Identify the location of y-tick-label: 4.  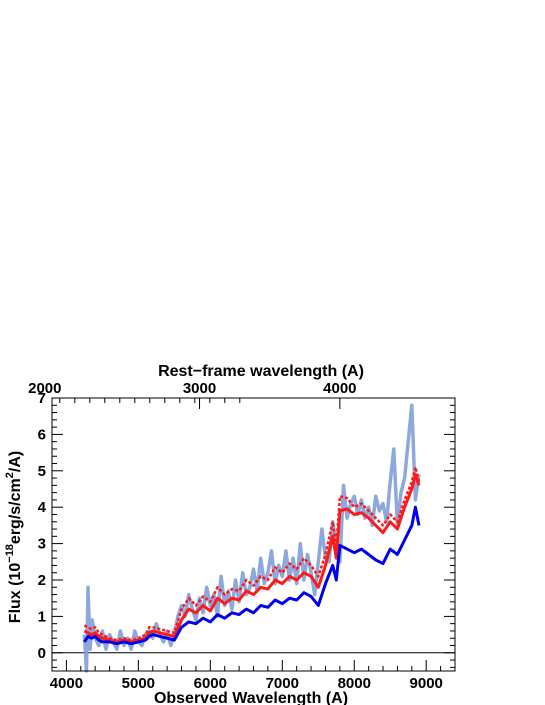
(42, 507).